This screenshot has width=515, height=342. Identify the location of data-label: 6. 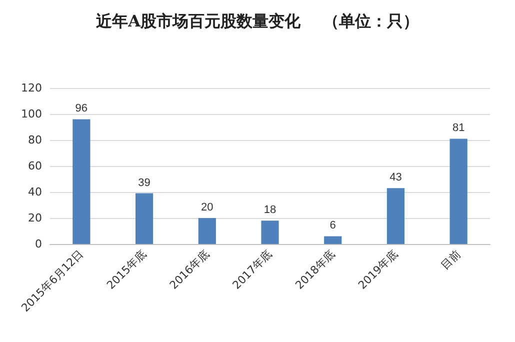
(333, 226).